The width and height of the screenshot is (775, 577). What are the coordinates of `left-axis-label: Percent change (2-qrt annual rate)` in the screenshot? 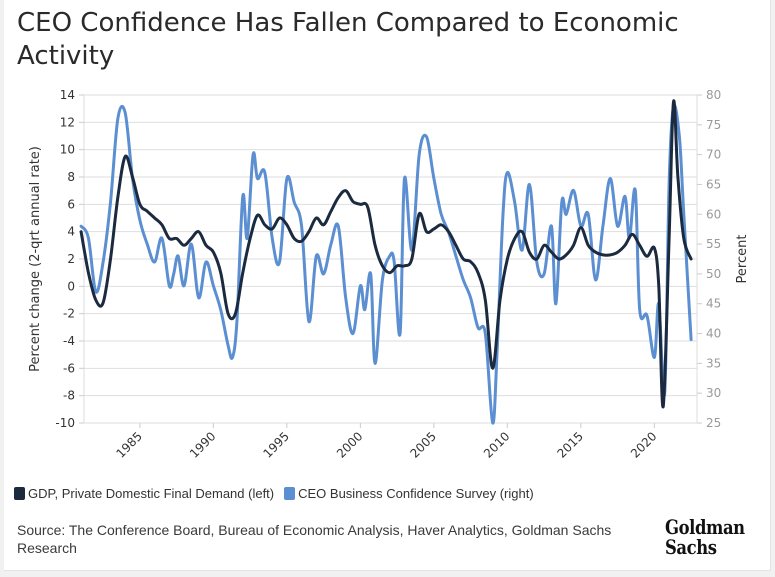 It's located at (35, 259).